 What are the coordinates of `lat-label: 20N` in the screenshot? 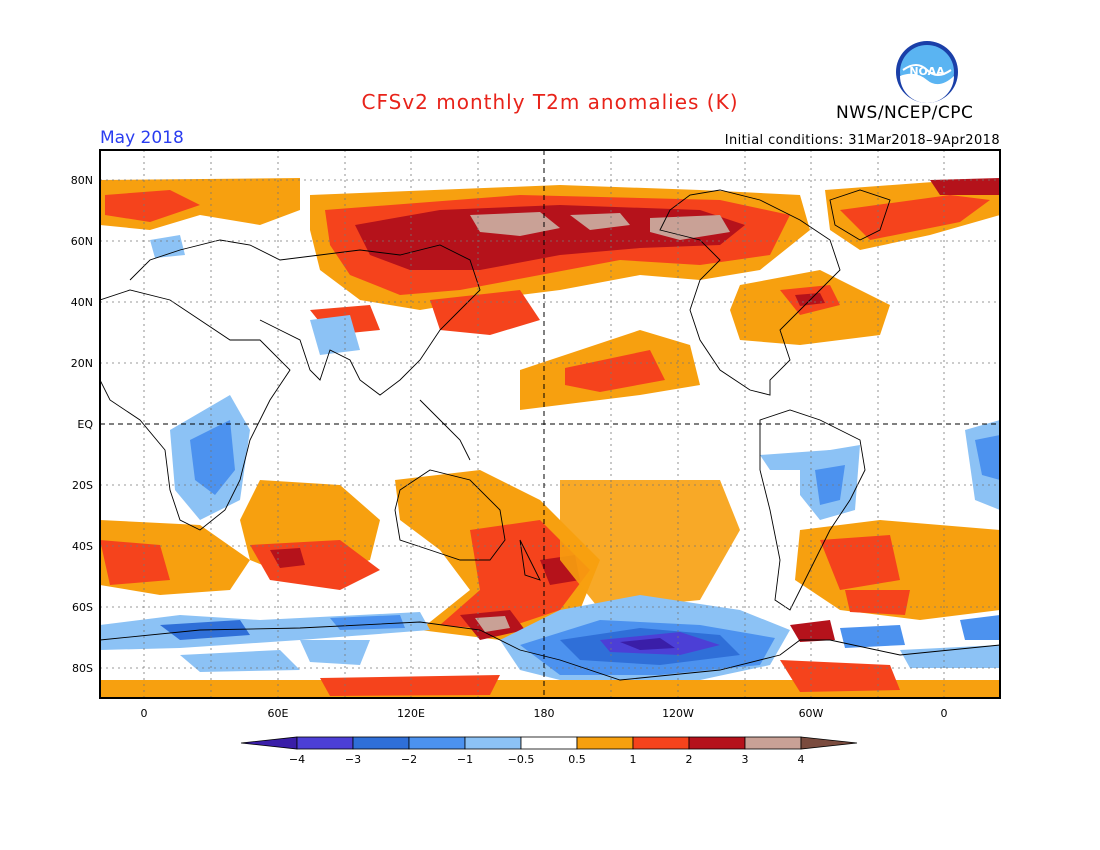 It's located at (82, 363).